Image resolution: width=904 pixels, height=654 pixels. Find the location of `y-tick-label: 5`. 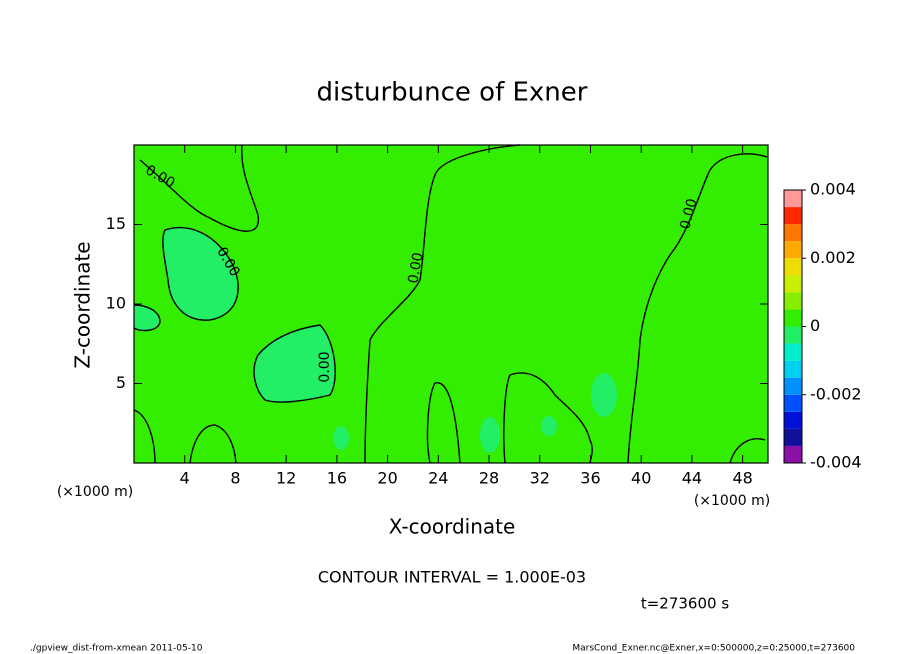

y-tick-label: 5 is located at coordinates (121, 382).